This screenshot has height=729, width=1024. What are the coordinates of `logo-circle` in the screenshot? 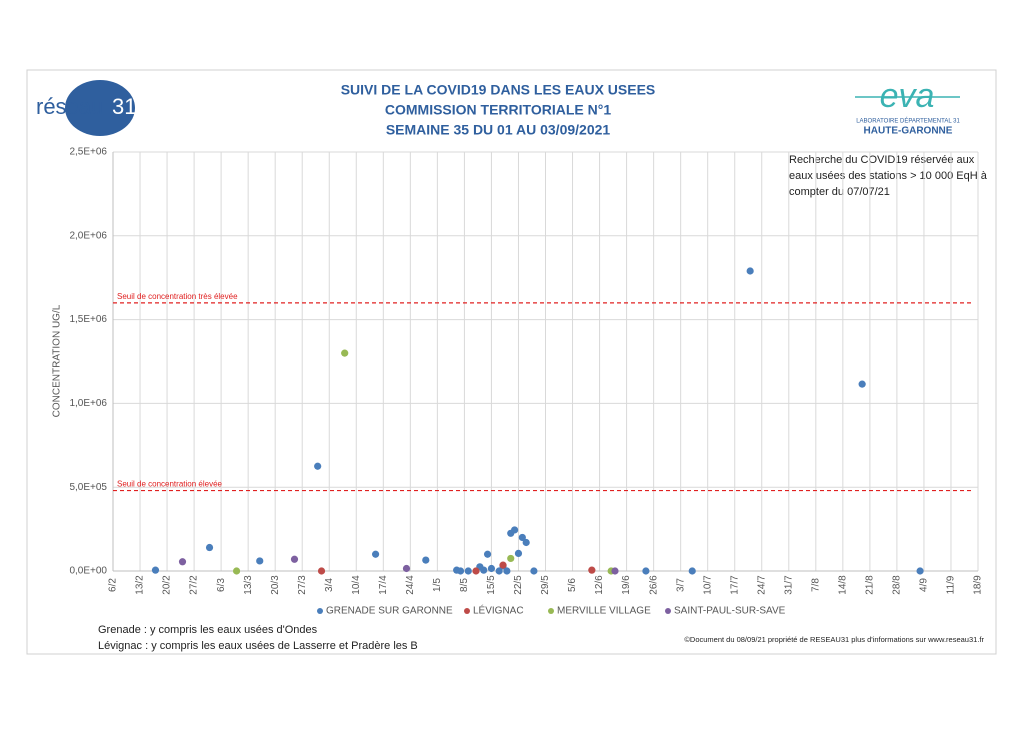 It's located at (100, 108).